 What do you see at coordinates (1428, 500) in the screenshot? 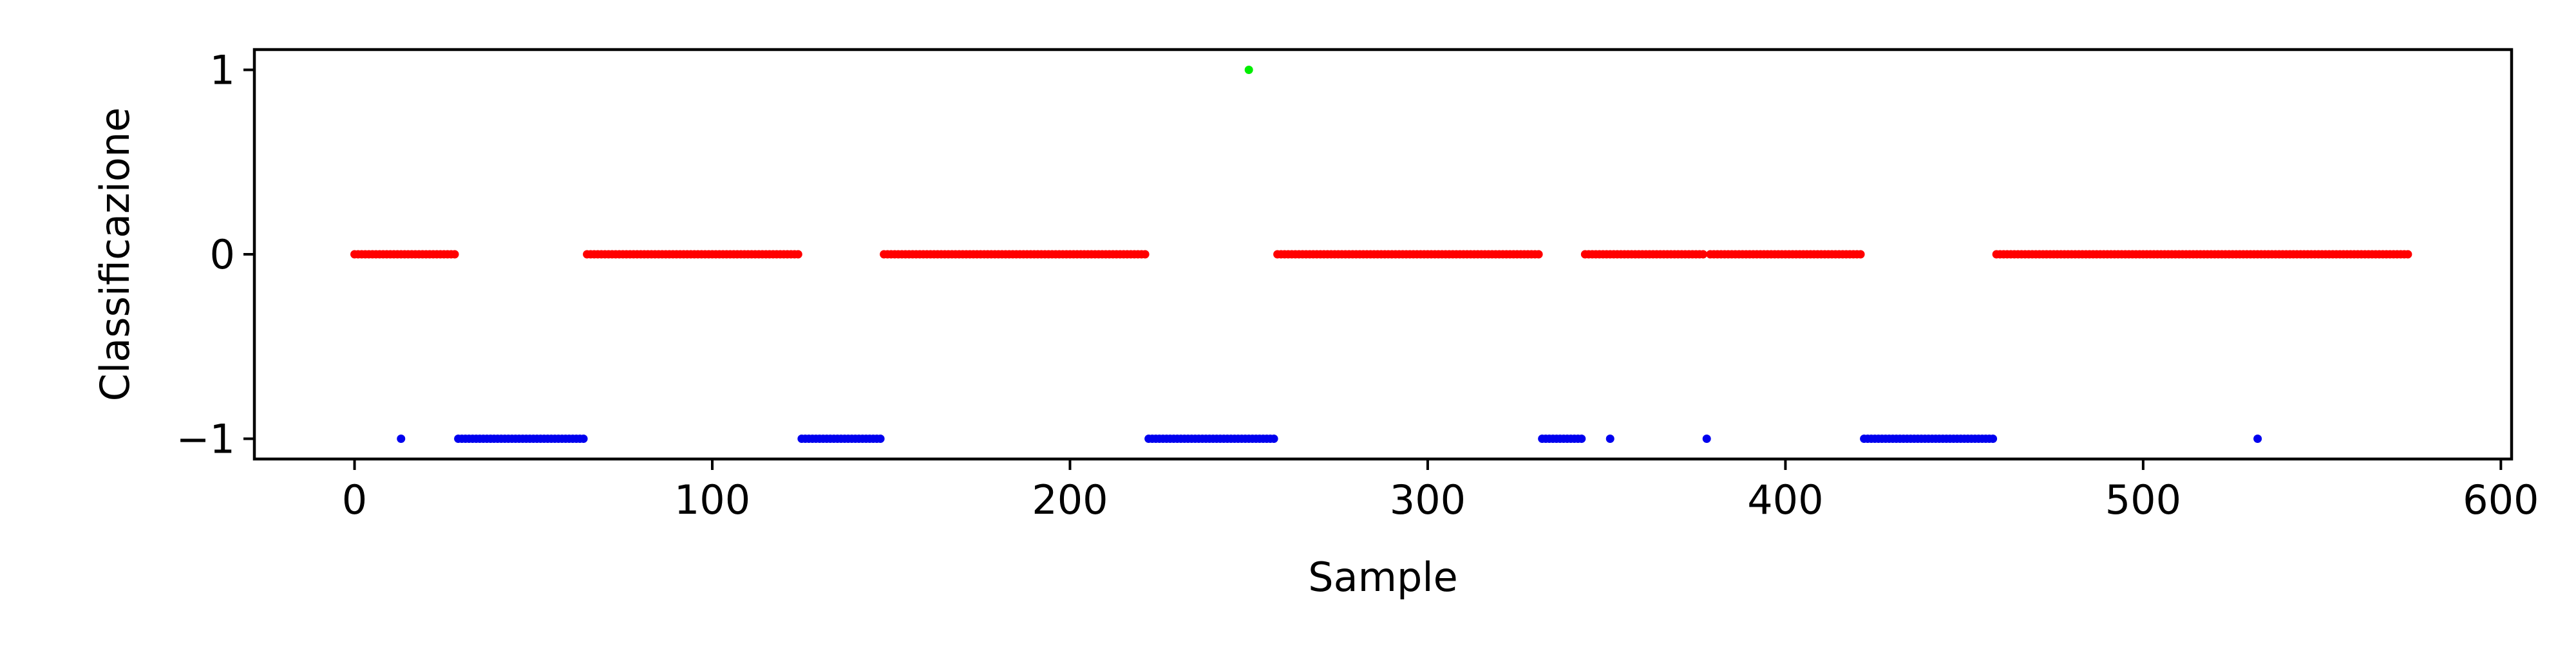
I see `x-tick-label: 300` at bounding box center [1428, 500].